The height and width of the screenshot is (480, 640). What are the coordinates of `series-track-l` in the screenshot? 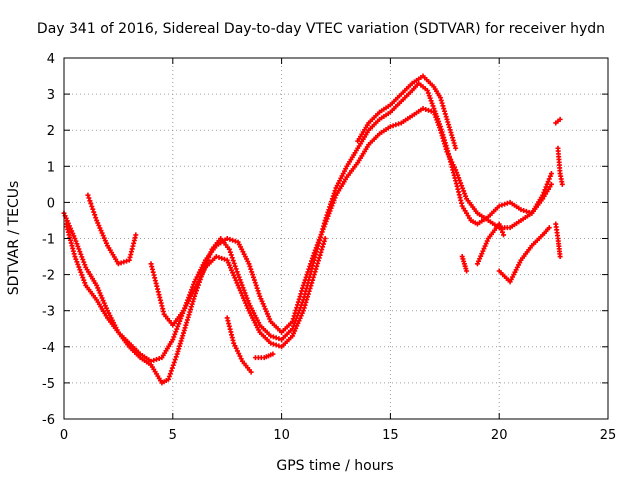 It's located at (560, 166).